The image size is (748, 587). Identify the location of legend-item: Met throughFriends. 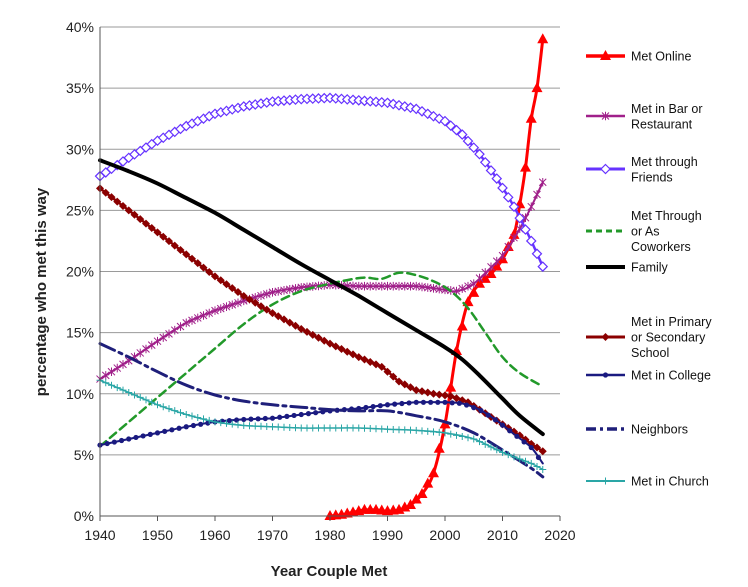
(642, 170).